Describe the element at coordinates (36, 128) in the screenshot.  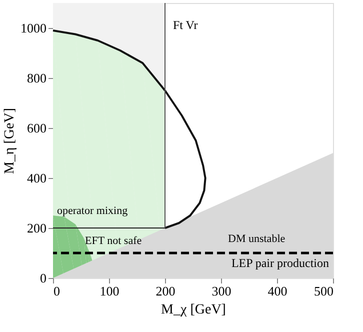
I see `y-tick-label: 600` at that location.